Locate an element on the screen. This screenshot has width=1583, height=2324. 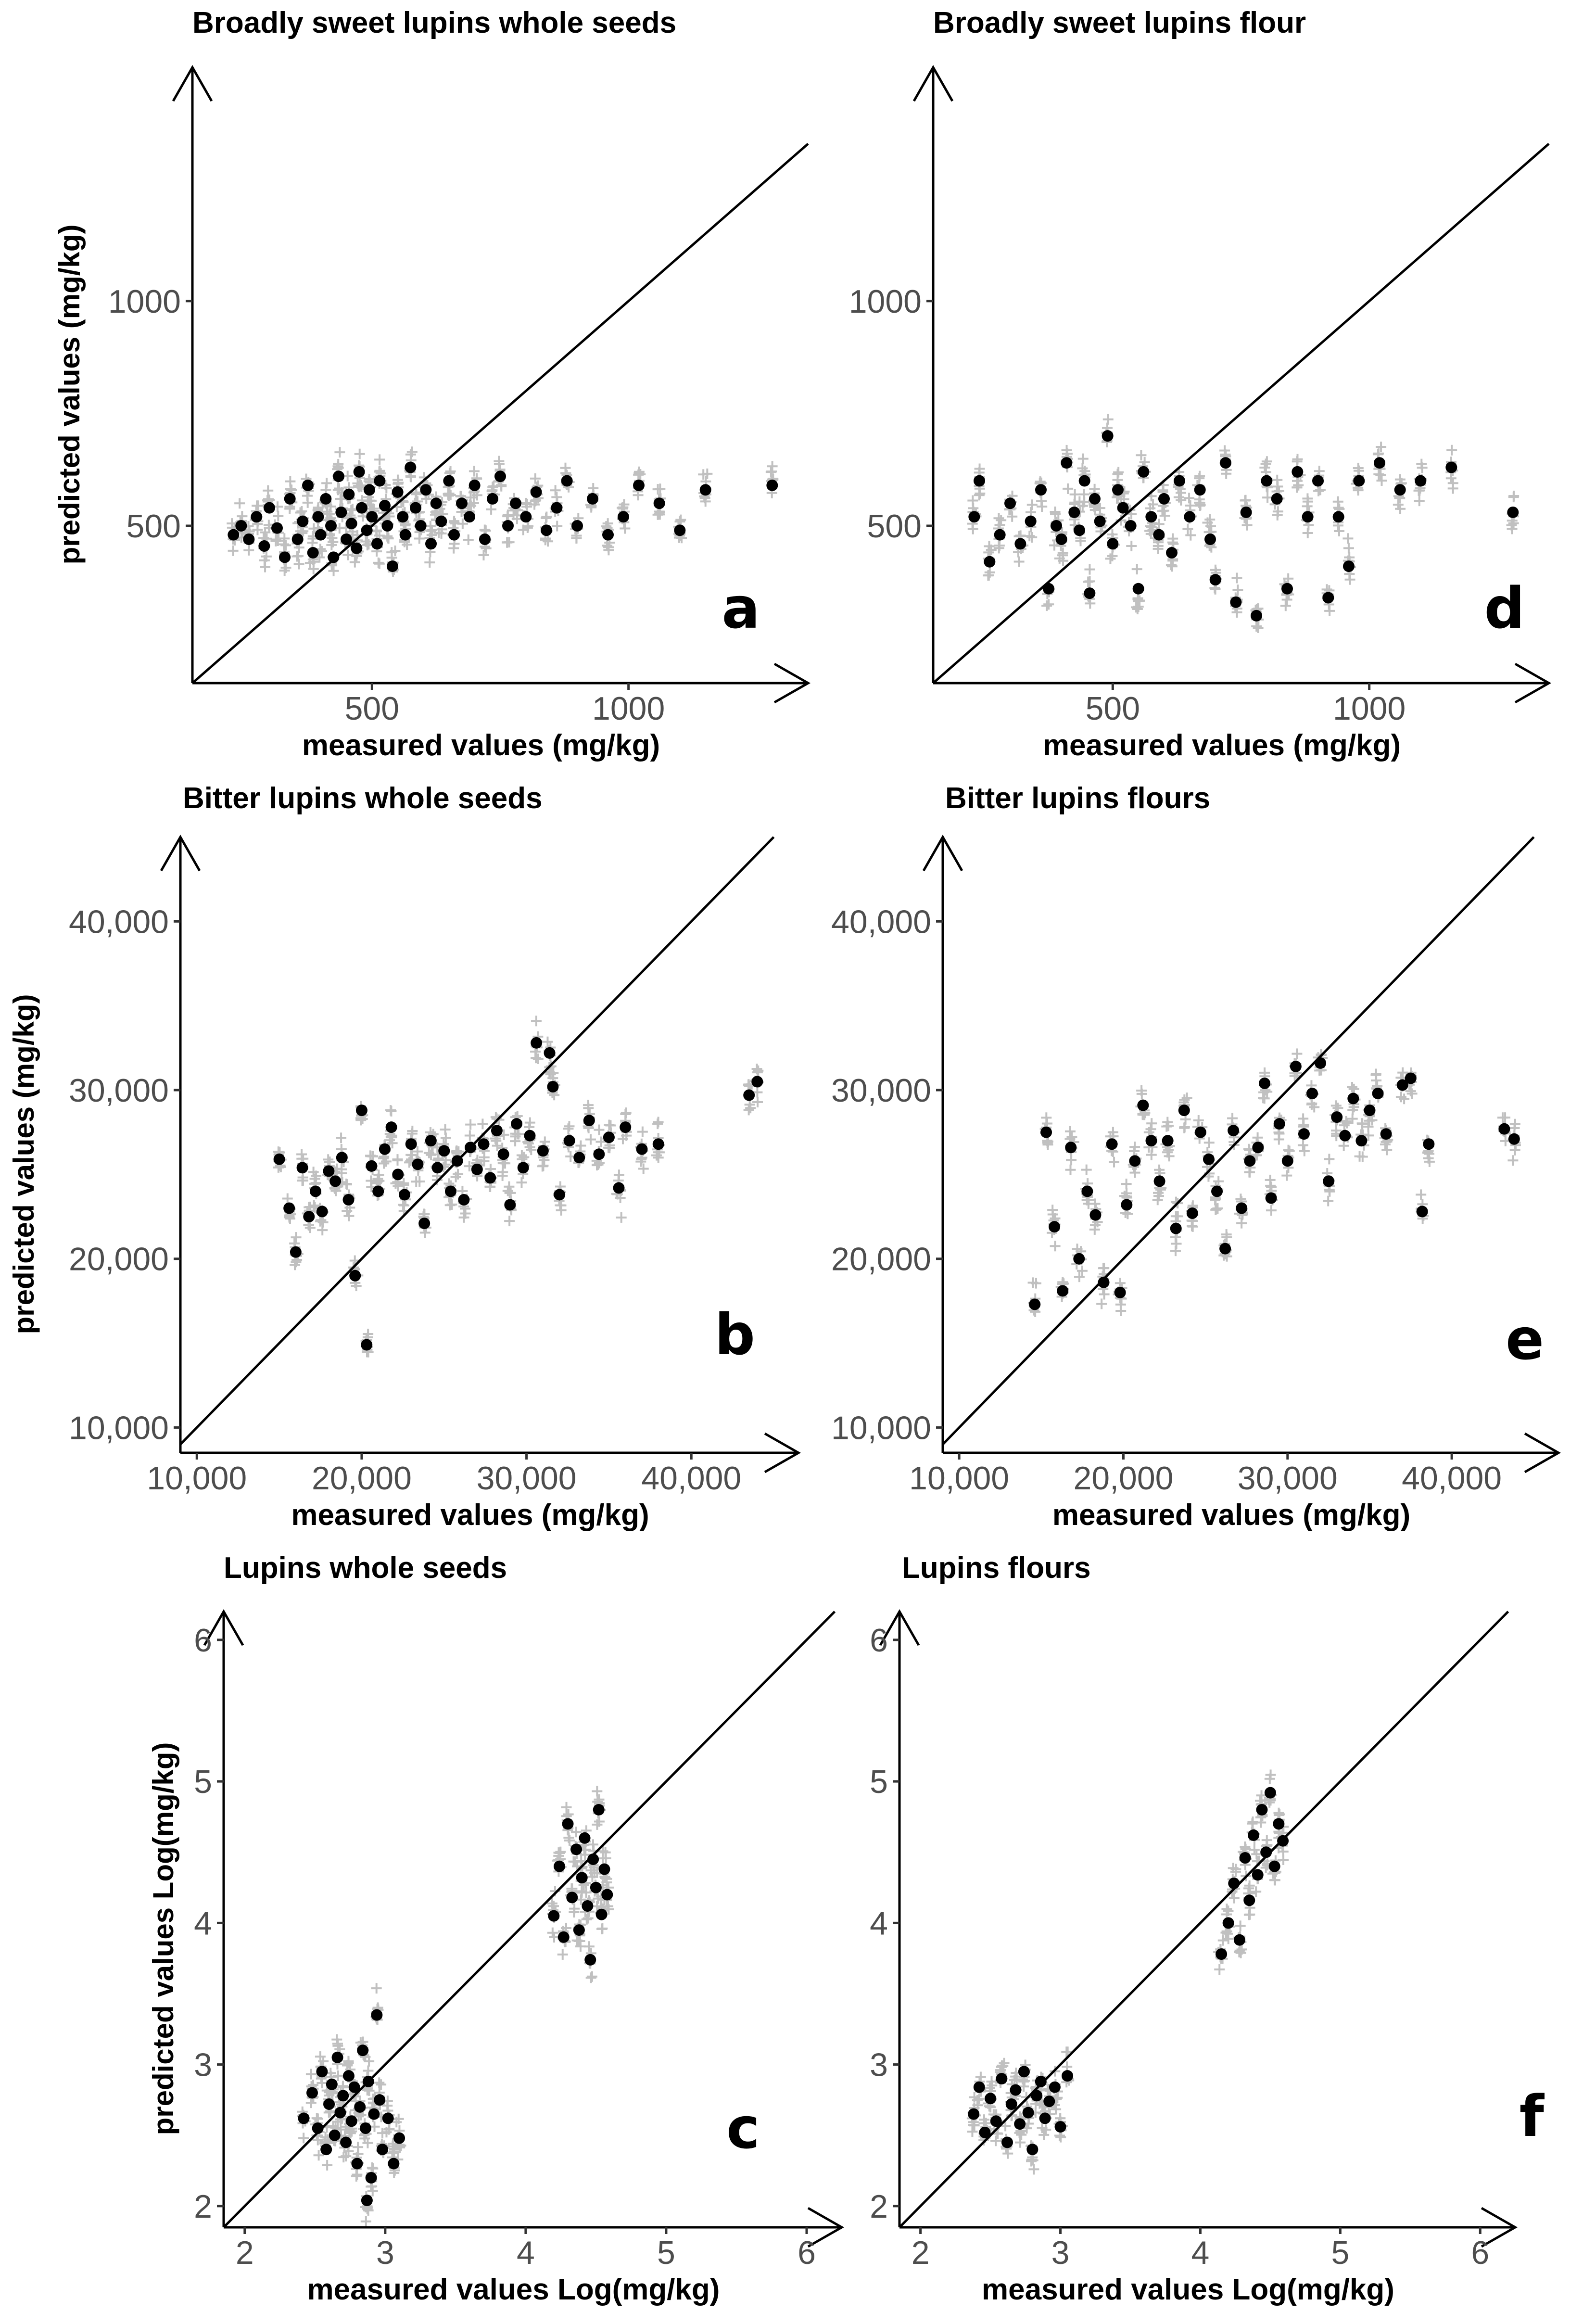
y-axis-arrowhead is located at coordinates (933, 83).